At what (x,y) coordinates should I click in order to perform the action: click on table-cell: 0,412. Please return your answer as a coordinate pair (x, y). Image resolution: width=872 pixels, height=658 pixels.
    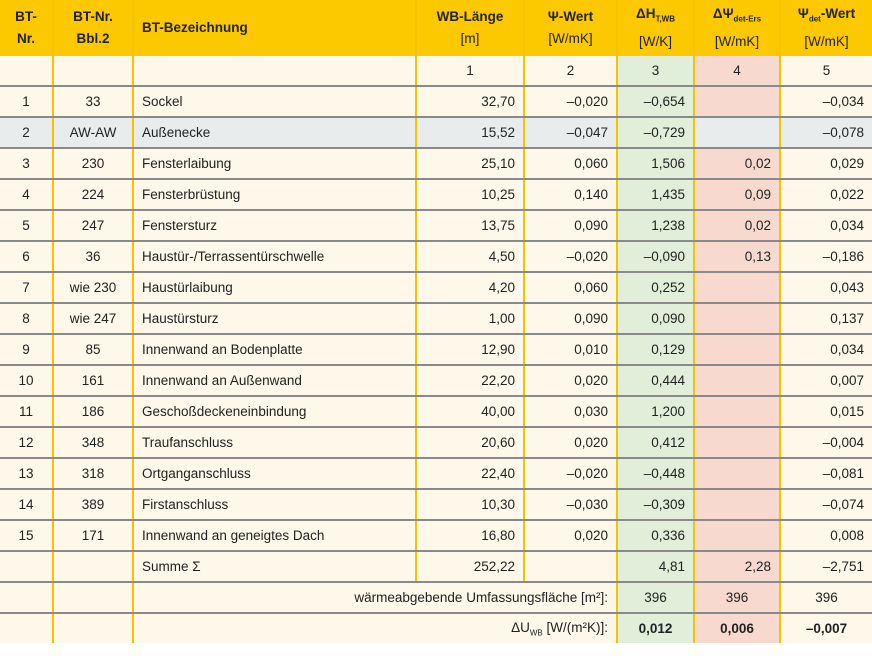
    Looking at the image, I should click on (655, 443).